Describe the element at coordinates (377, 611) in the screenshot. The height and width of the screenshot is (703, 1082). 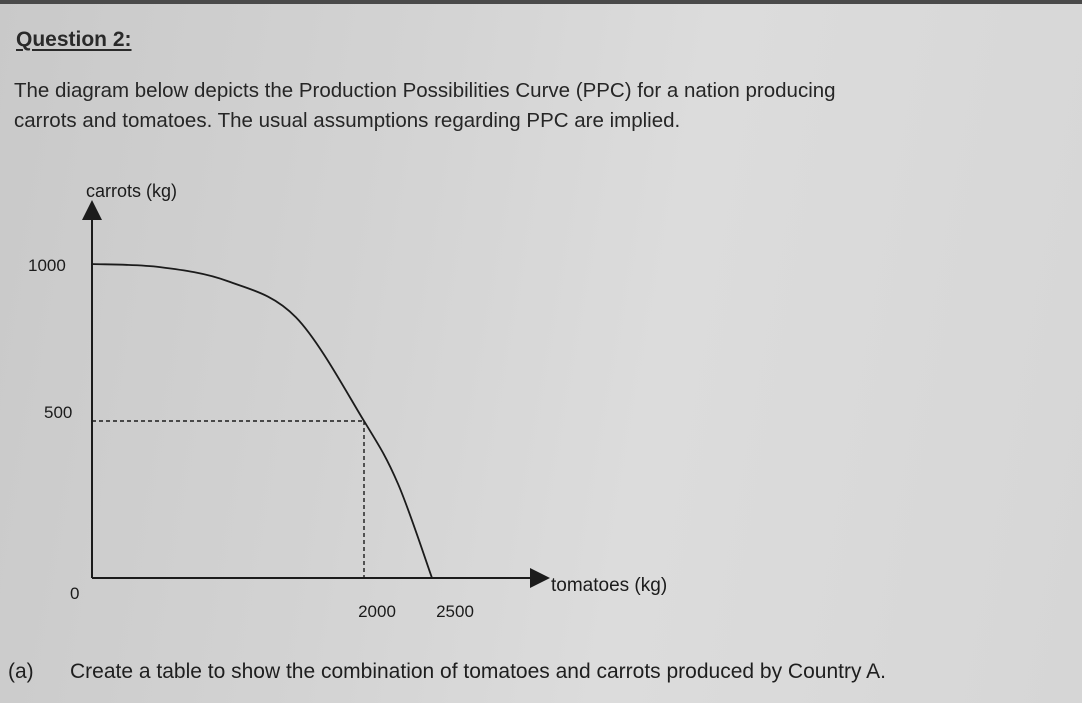
I see `x-tick-label: 2000` at that location.